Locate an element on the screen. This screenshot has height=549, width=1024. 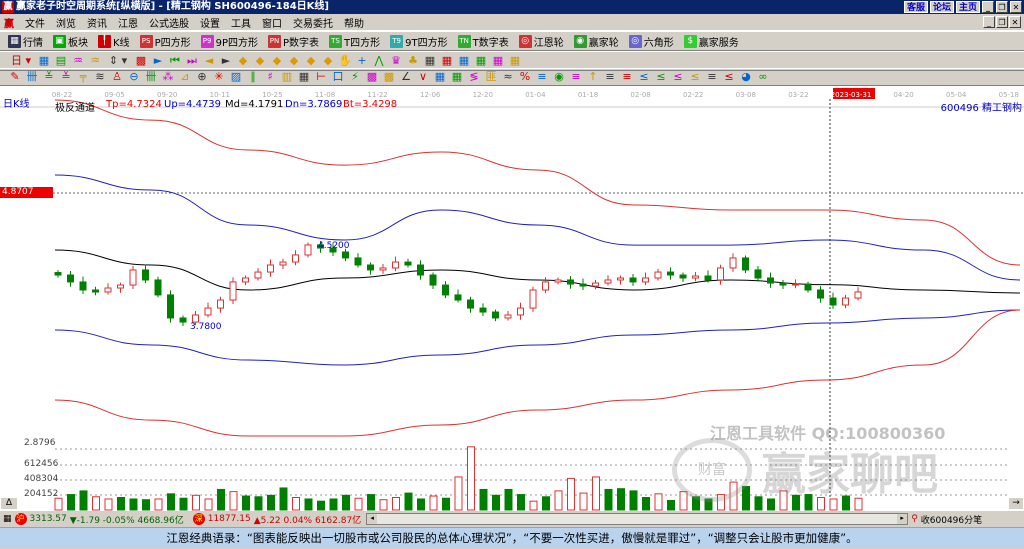
toolbar3-tool-icon: ⁂ is located at coordinates (168, 76).